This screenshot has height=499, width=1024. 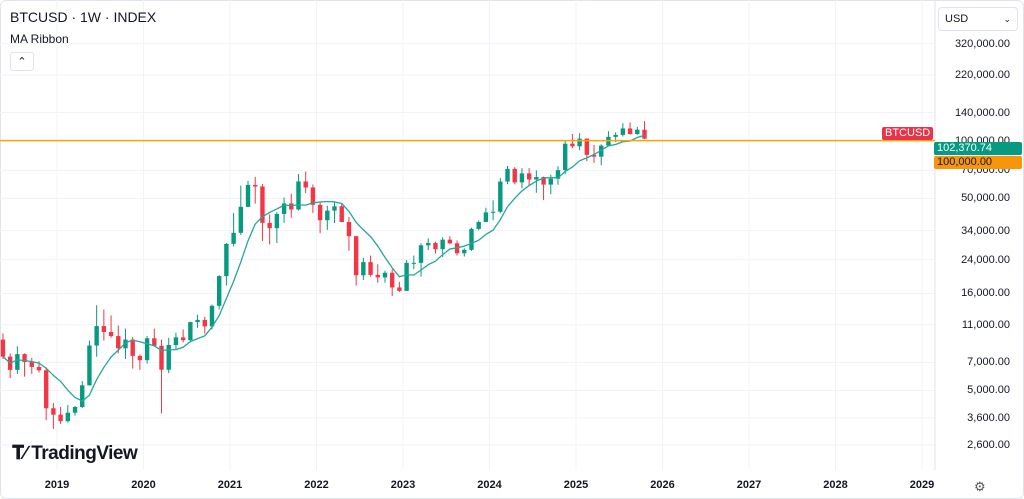 What do you see at coordinates (489, 485) in the screenshot?
I see `time-tick-label: 2024` at bounding box center [489, 485].